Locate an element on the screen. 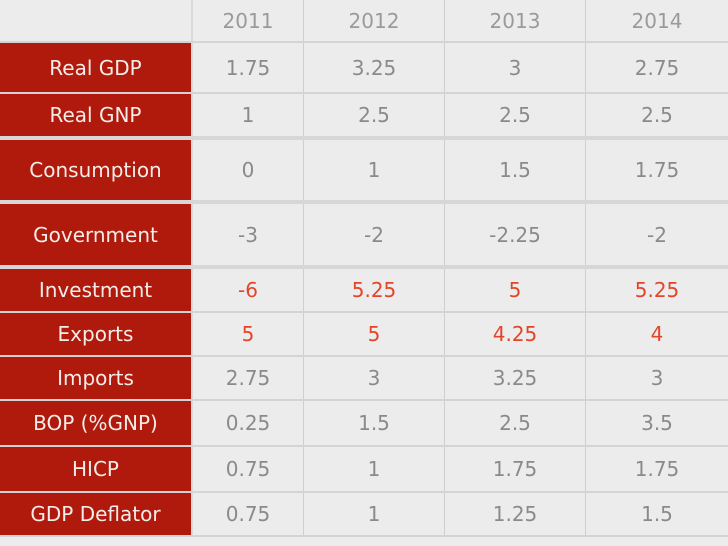  table-cell: -3 is located at coordinates (248, 234).